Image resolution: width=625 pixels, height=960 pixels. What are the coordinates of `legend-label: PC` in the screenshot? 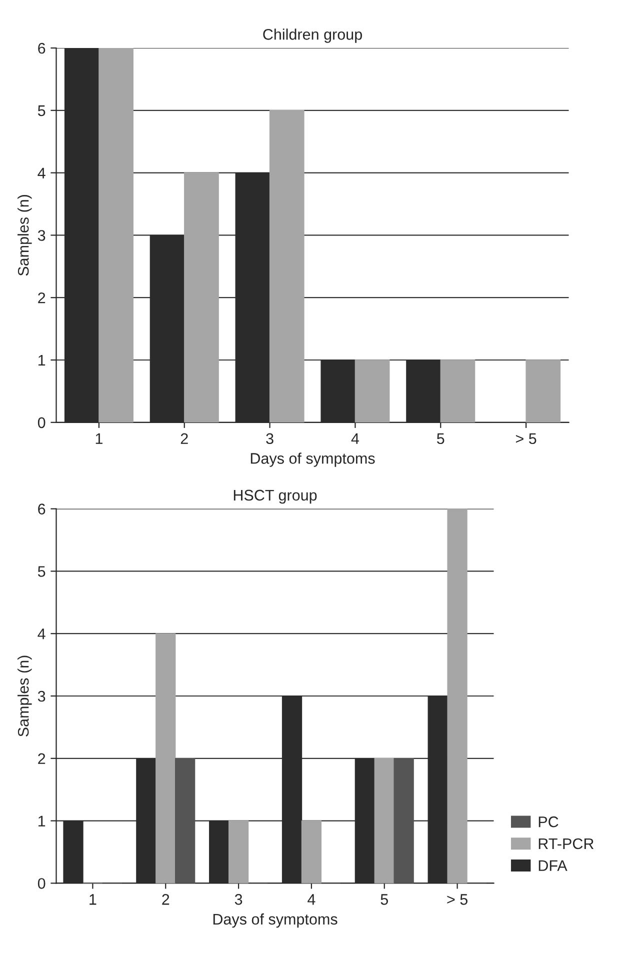 It's located at (548, 822).